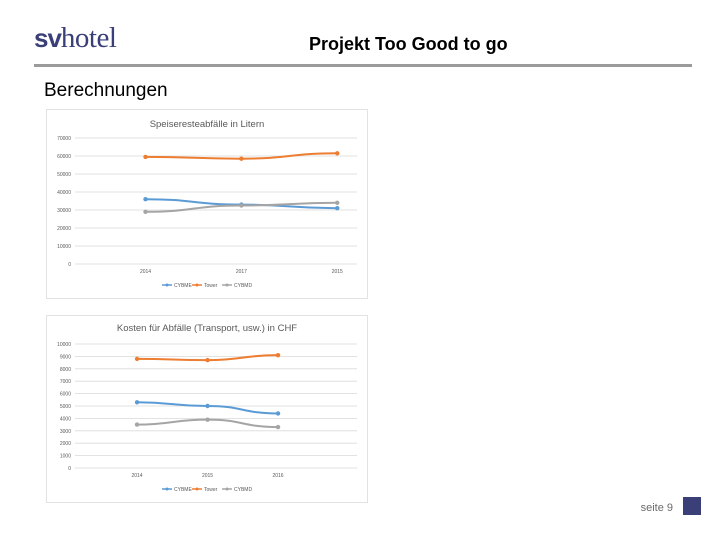  What do you see at coordinates (64, 211) in the screenshot?
I see `y-tick-label: 30000` at bounding box center [64, 211].